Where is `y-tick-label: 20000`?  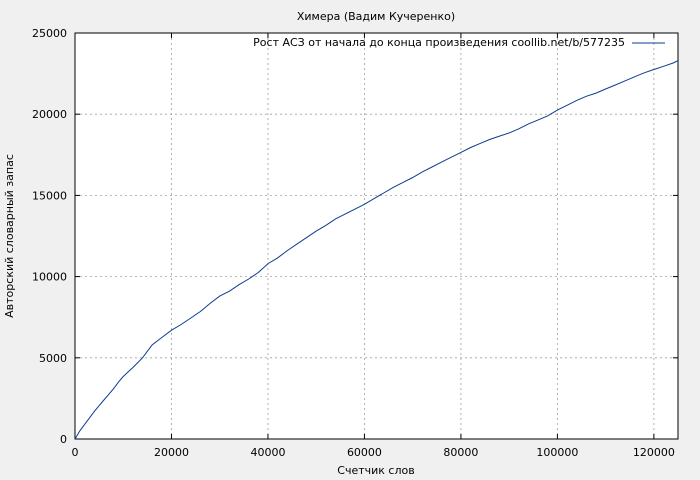 y-tick-label: 20000 is located at coordinates (49, 114).